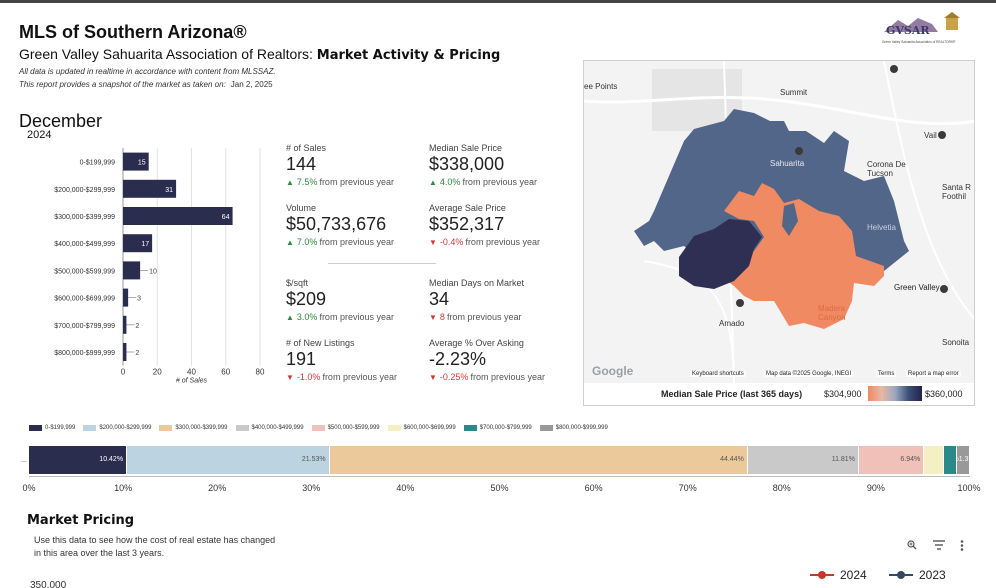 This screenshot has width=996, height=588. I want to click on place-santa-rita-foothills: Santa R Foothil, so click(956, 192).